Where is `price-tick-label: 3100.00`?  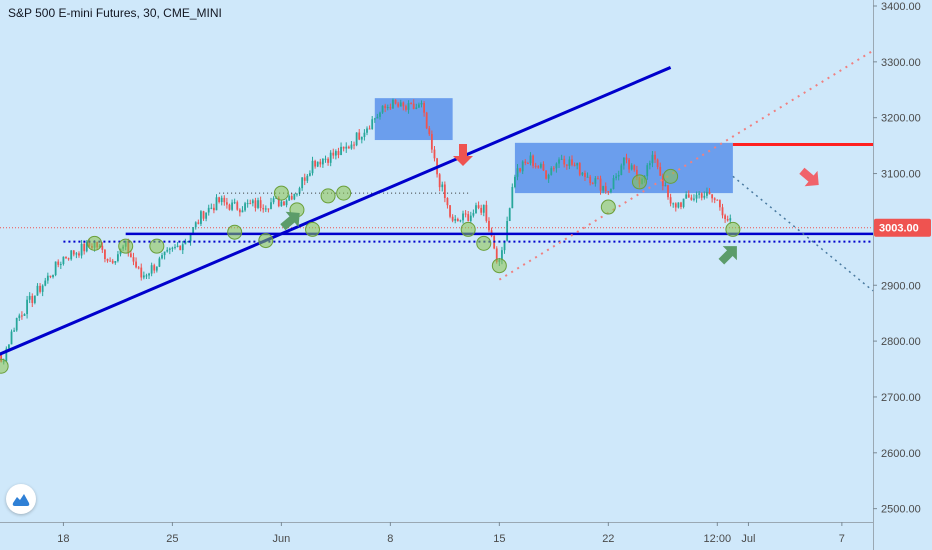
price-tick-label: 3100.00 is located at coordinates (901, 175).